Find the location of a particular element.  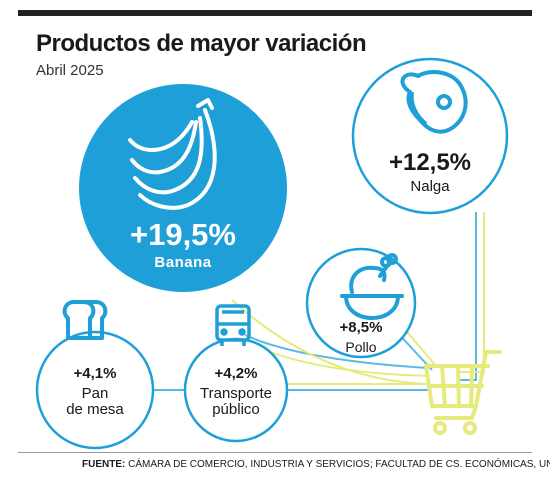

bread-icon is located at coordinates (85, 320).